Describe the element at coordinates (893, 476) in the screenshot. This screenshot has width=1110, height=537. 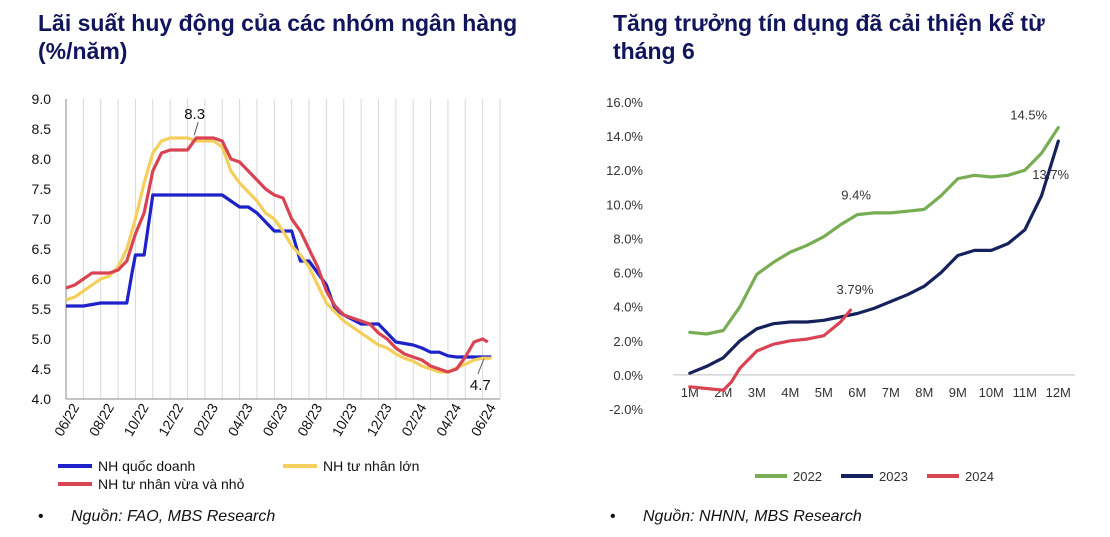
I see `legend-label: 2023` at that location.